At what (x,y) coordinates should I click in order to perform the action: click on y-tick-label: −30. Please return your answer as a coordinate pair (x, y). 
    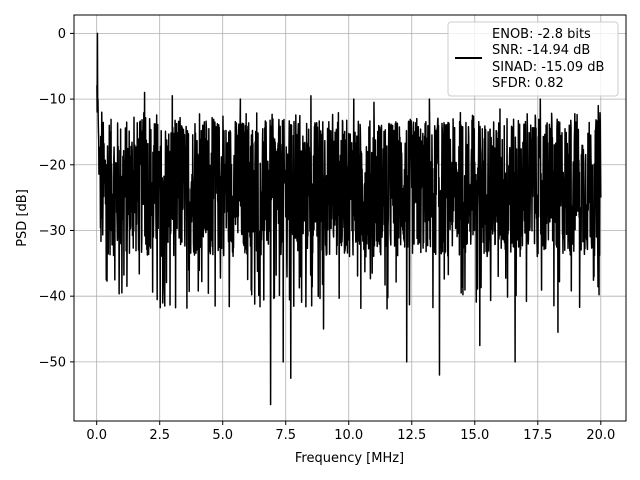
    Looking at the image, I should click on (52, 231).